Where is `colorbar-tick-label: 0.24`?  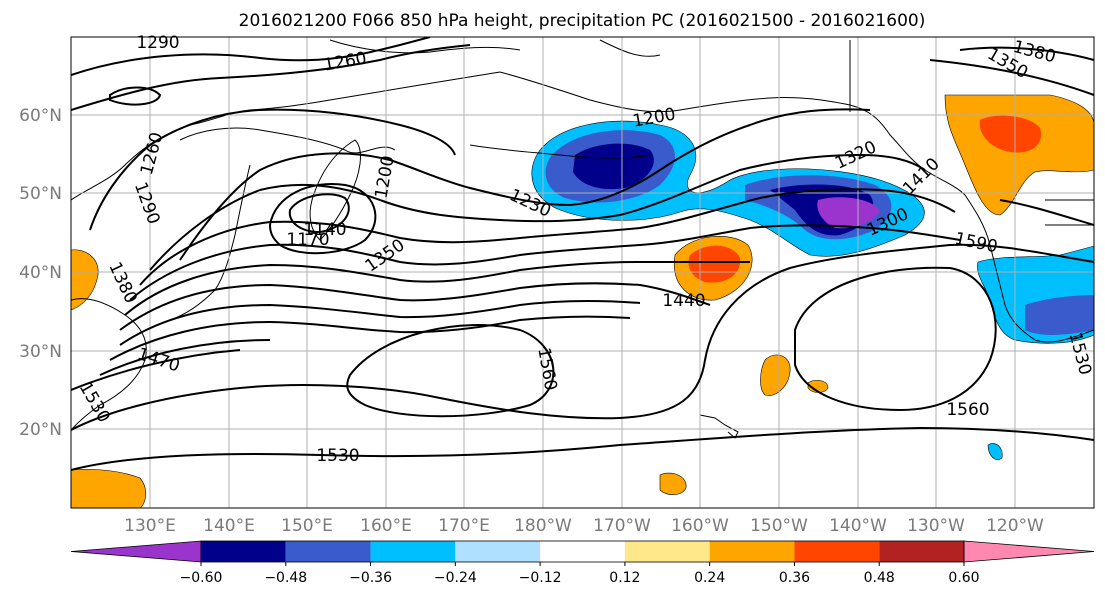 colorbar-tick-label: 0.24 is located at coordinates (709, 578).